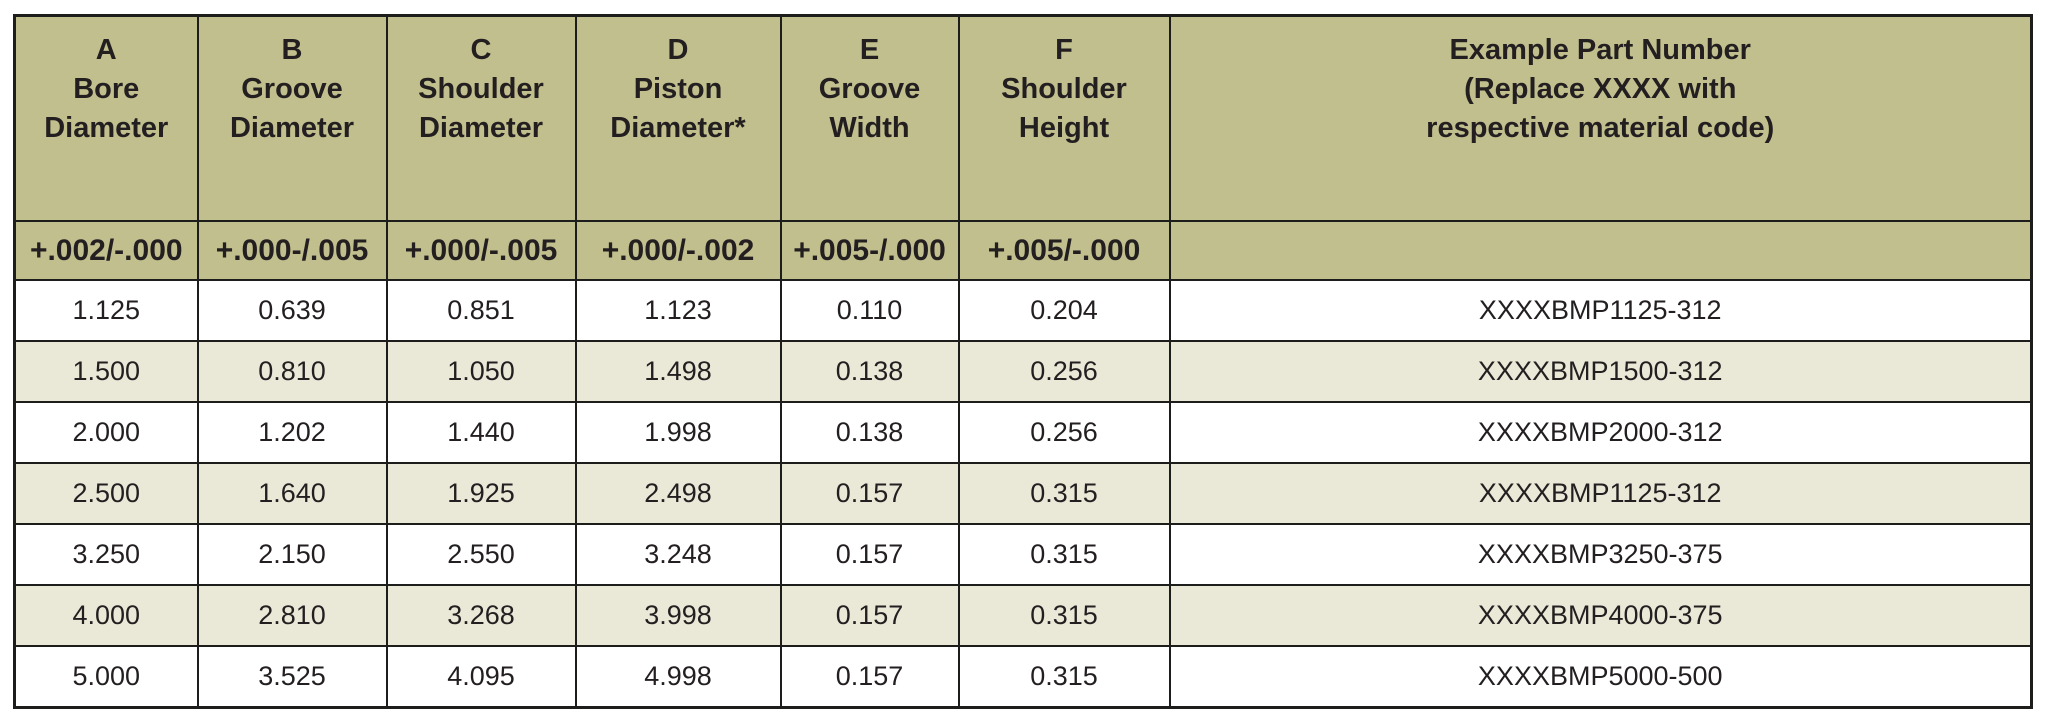 The width and height of the screenshot is (2047, 709). What do you see at coordinates (678, 615) in the screenshot?
I see `data-cell: 3.998` at bounding box center [678, 615].